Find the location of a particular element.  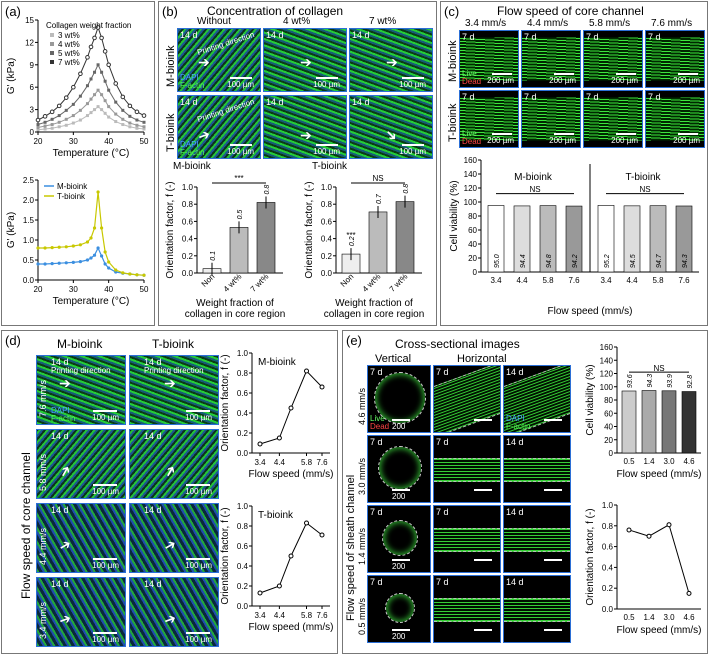

x-axis-label: Weight fraction of is located at coordinates (235, 303).